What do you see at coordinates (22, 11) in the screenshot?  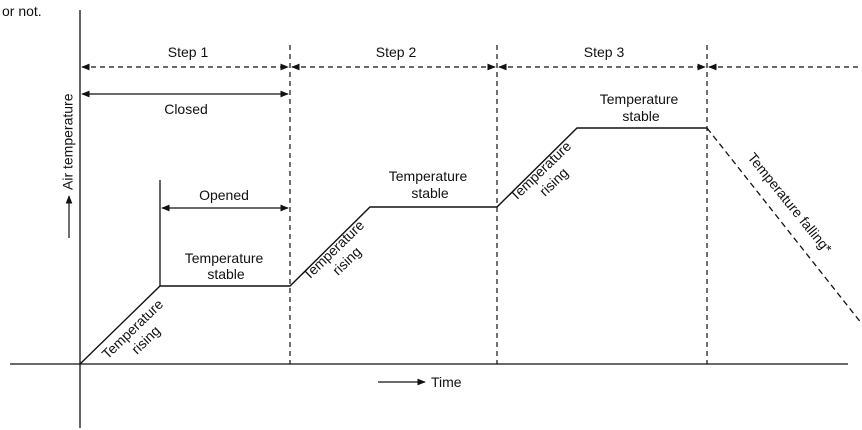 I see `intro-text-fragment: or not.` at bounding box center [22, 11].